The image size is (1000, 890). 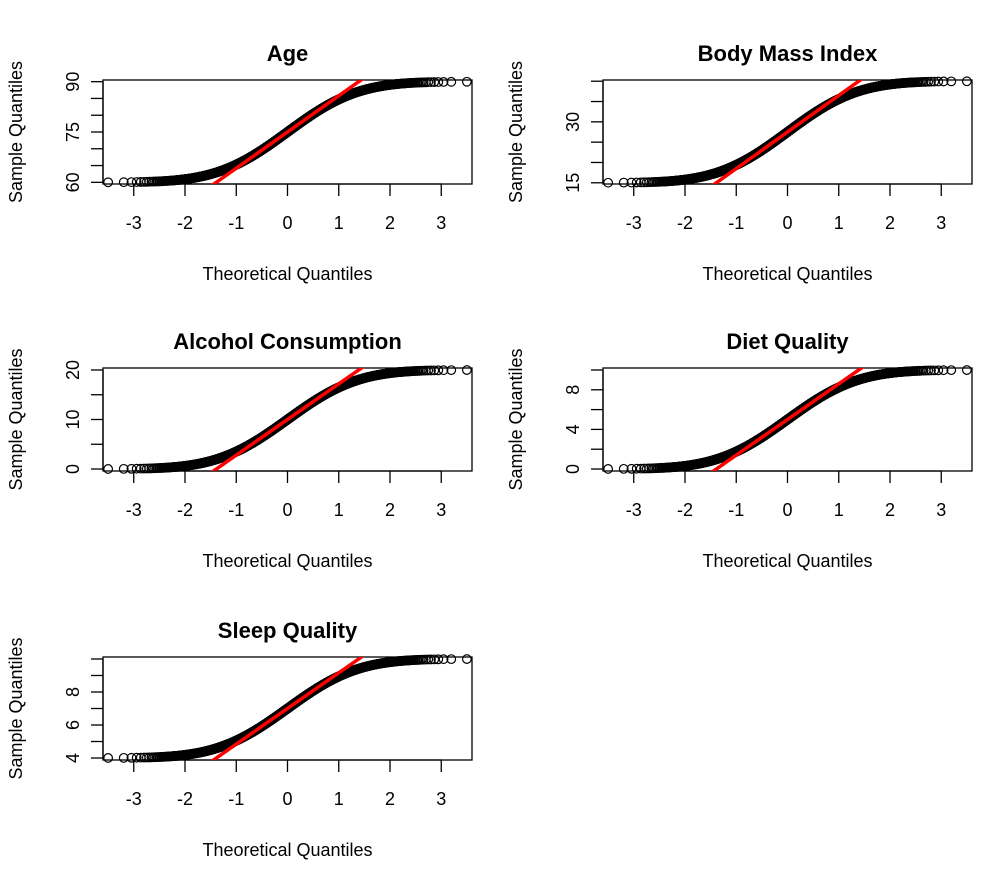 I want to click on panel-title: Age, so click(x=288, y=53).